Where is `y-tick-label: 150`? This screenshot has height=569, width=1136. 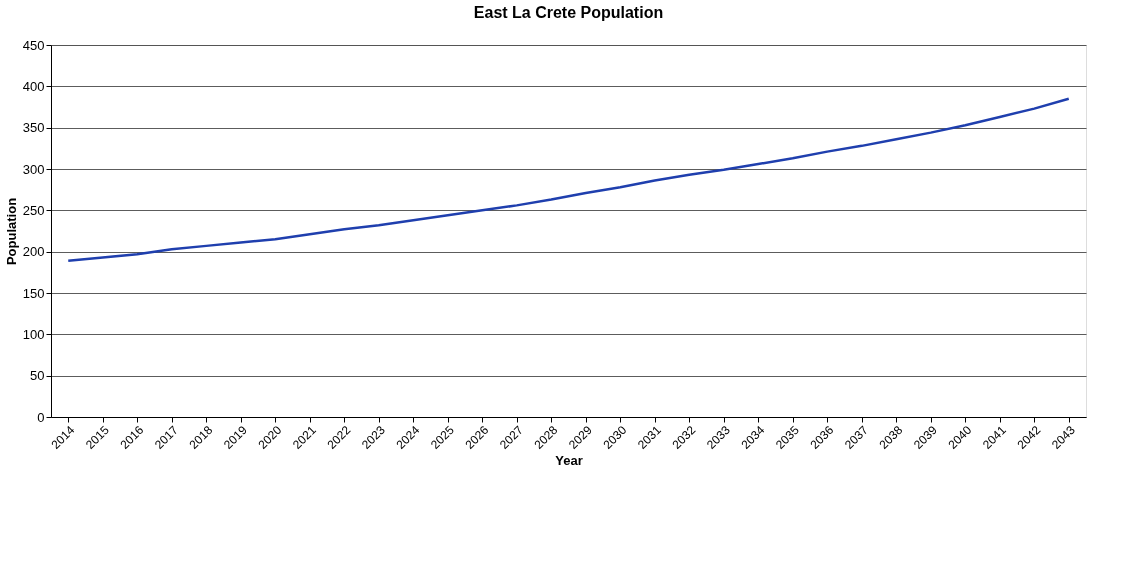
y-tick-label: 150 is located at coordinates (33, 293).